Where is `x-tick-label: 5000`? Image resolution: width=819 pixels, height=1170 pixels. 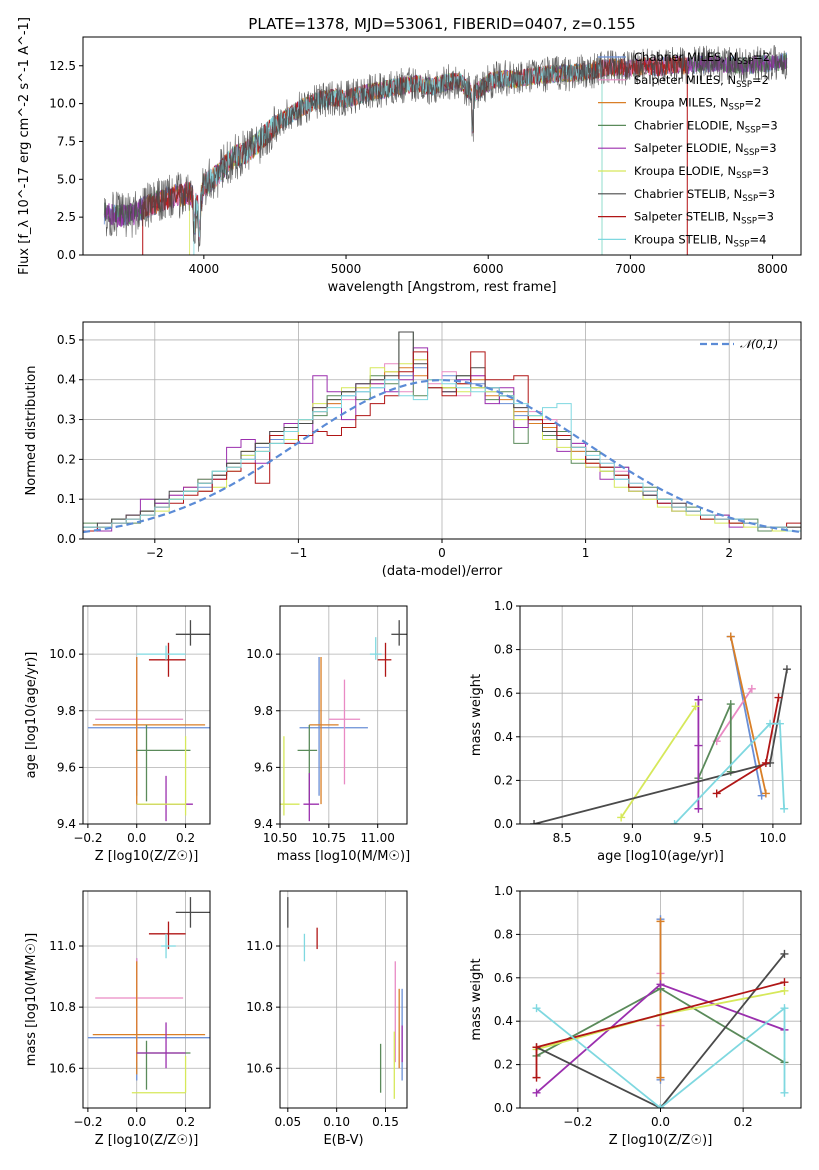 x-tick-label: 5000 is located at coordinates (346, 269).